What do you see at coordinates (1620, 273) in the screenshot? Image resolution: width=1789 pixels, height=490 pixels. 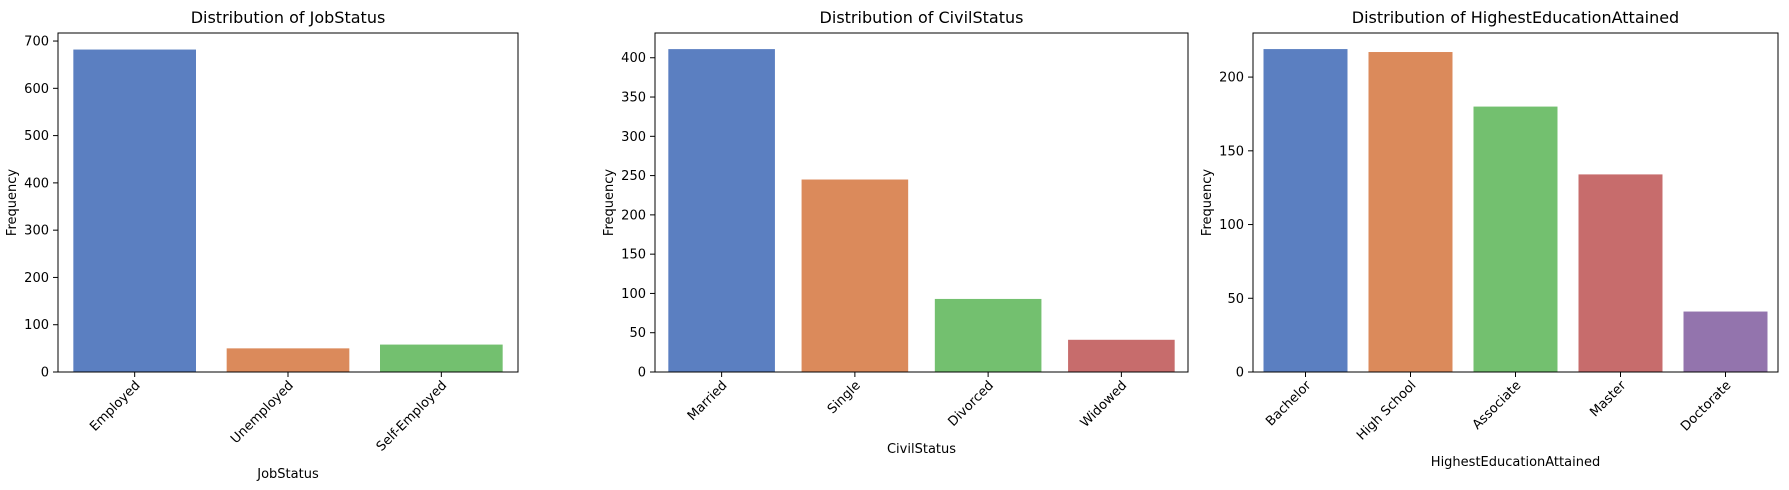 I see `bar-master` at bounding box center [1620, 273].